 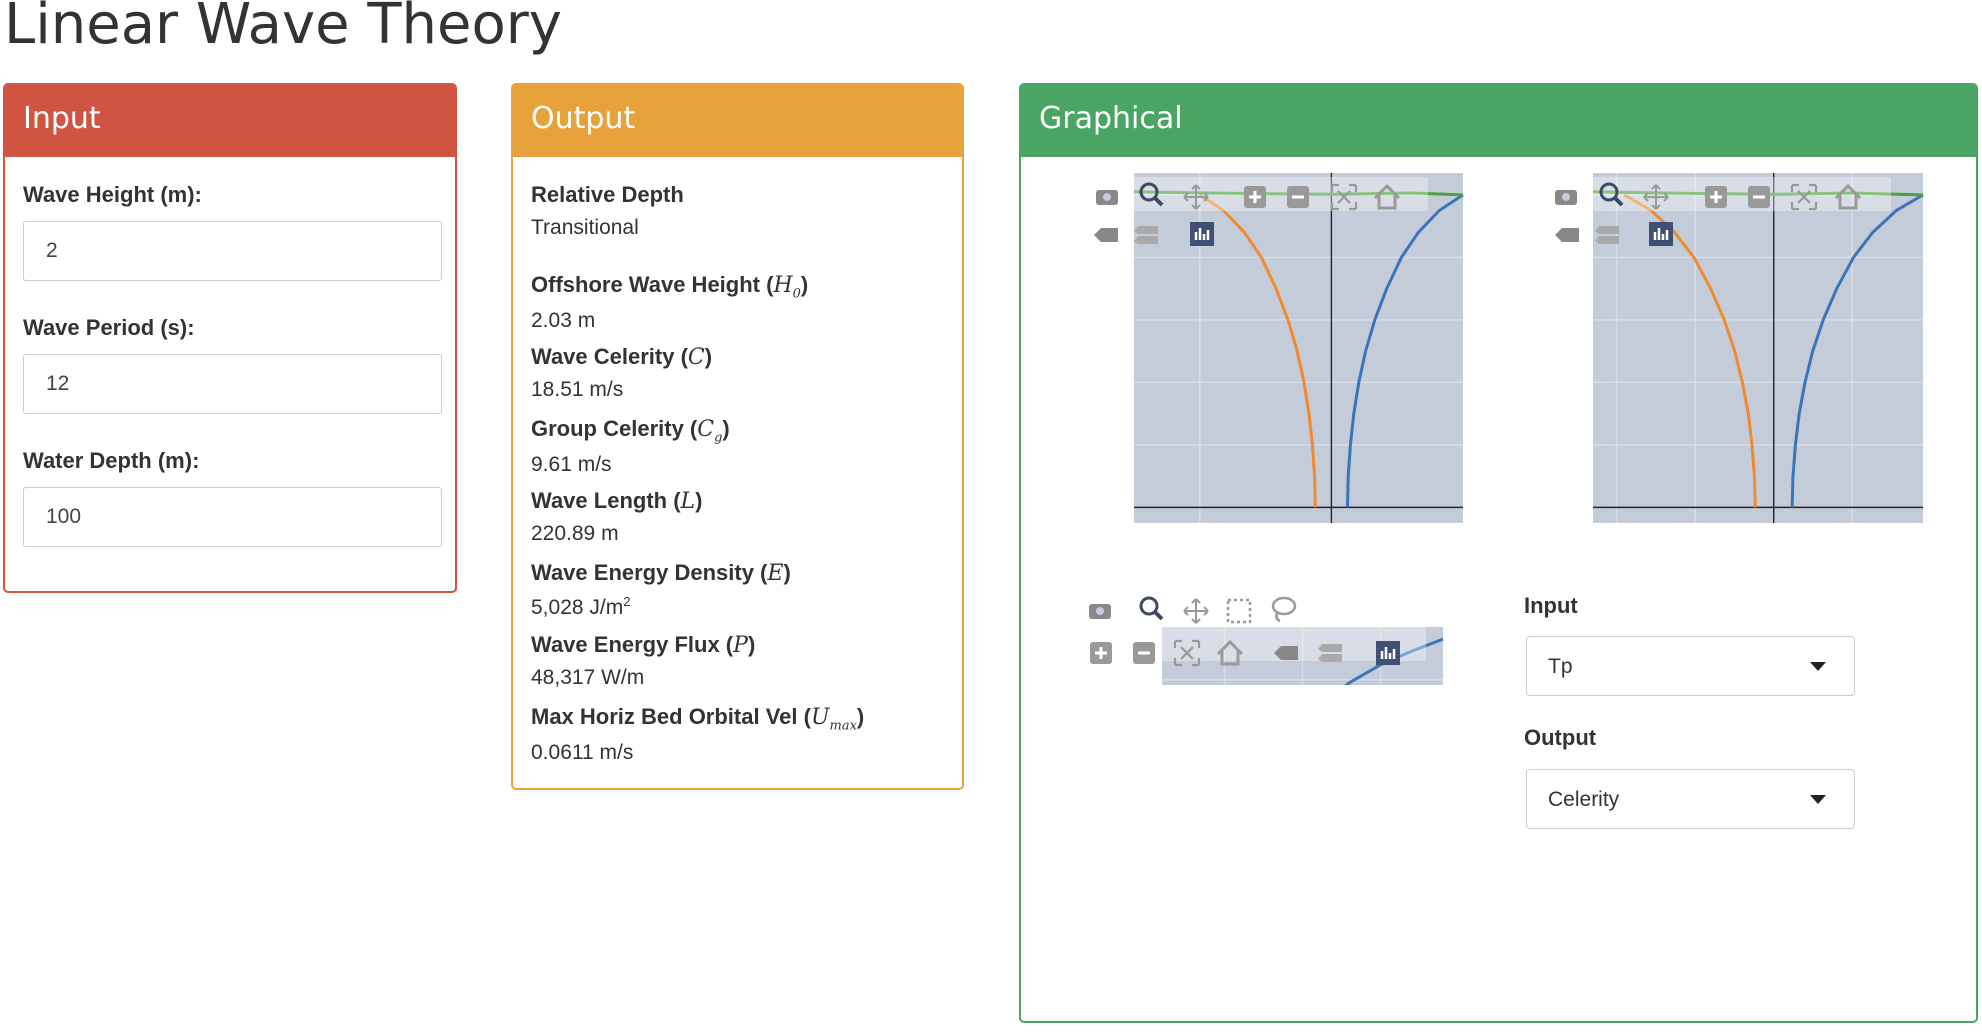 I want to click on offshore-wave-height-symbol: H, so click(x=783, y=285).